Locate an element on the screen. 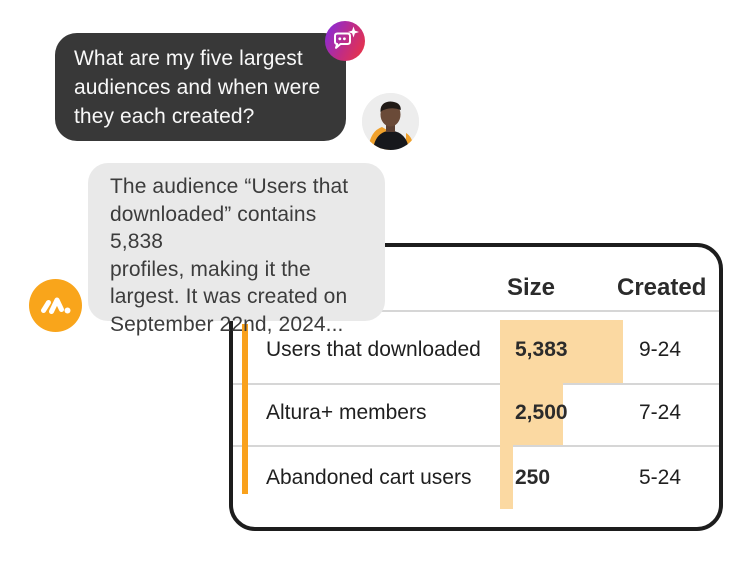 This screenshot has height=563, width=750. user-avatar is located at coordinates (390, 121).